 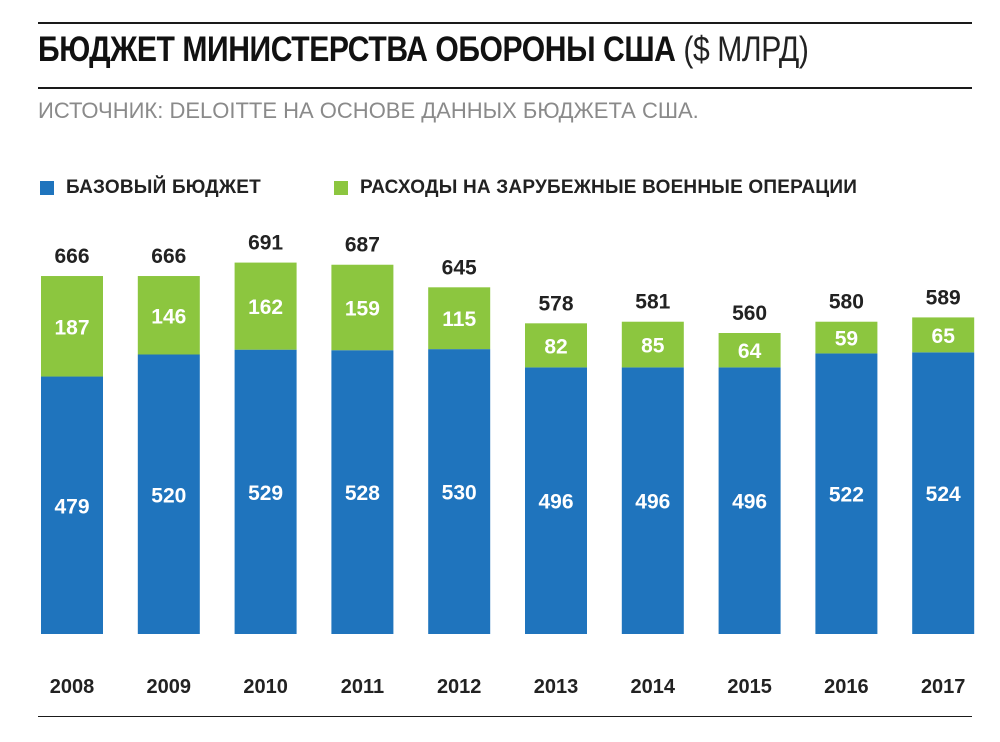 What do you see at coordinates (72, 687) in the screenshot?
I see `x-tick-2008: 2008` at bounding box center [72, 687].